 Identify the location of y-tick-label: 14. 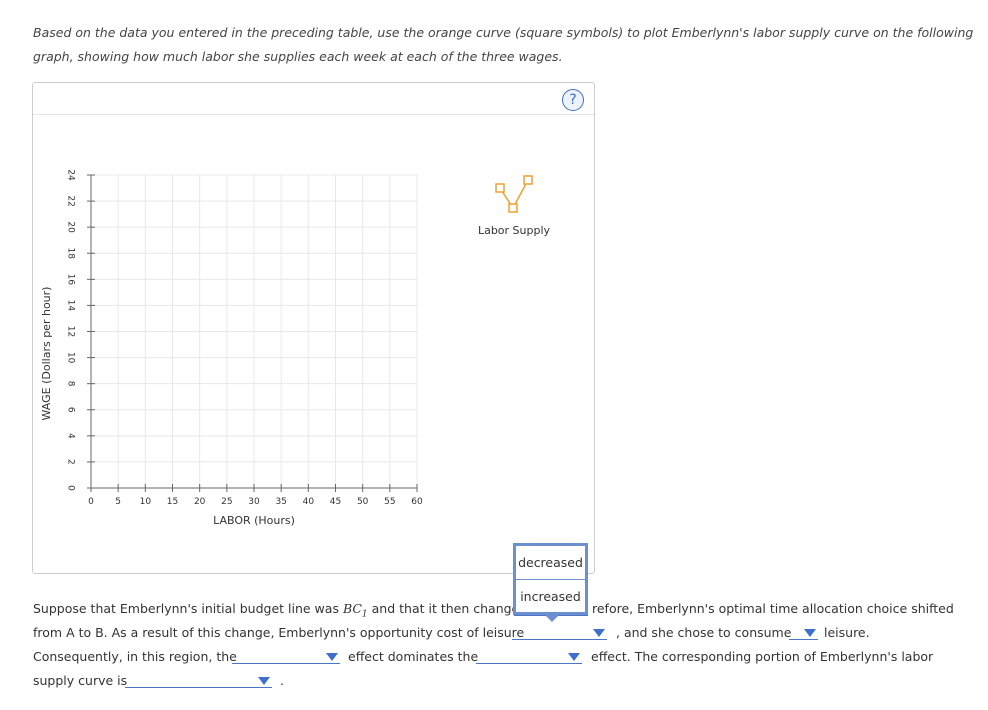
(71, 306).